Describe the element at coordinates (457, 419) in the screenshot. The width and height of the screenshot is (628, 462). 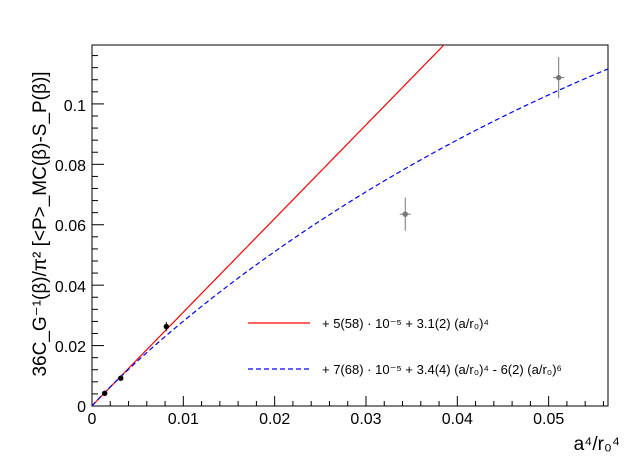
I see `x-tick-label-4: 0.04` at that location.